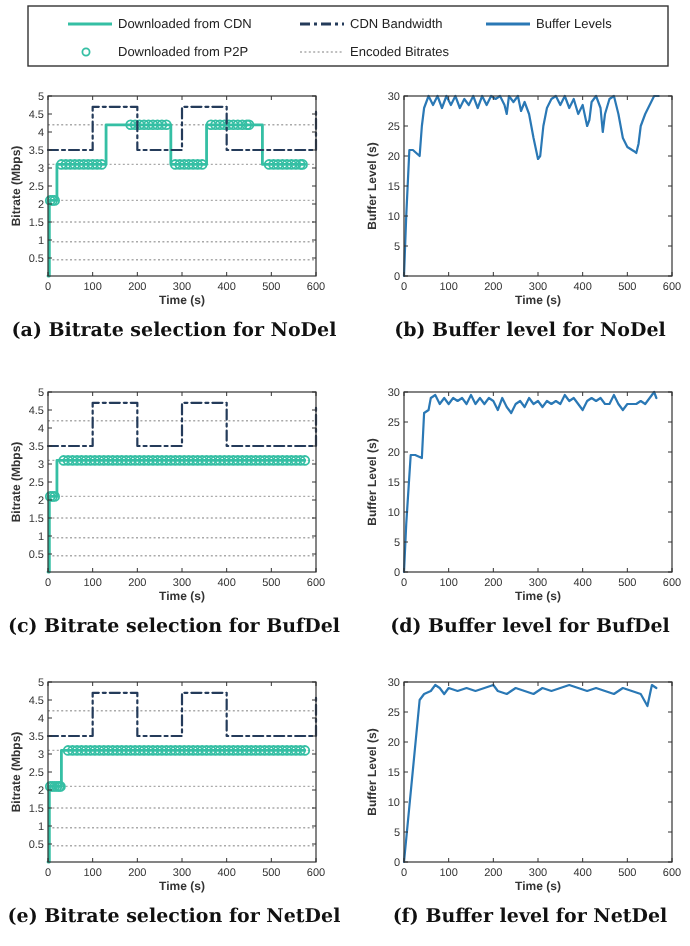 This screenshot has width=690, height=946. What do you see at coordinates (174, 331) in the screenshot?
I see `text: (a) Bitrate selection for NoDel` at bounding box center [174, 331].